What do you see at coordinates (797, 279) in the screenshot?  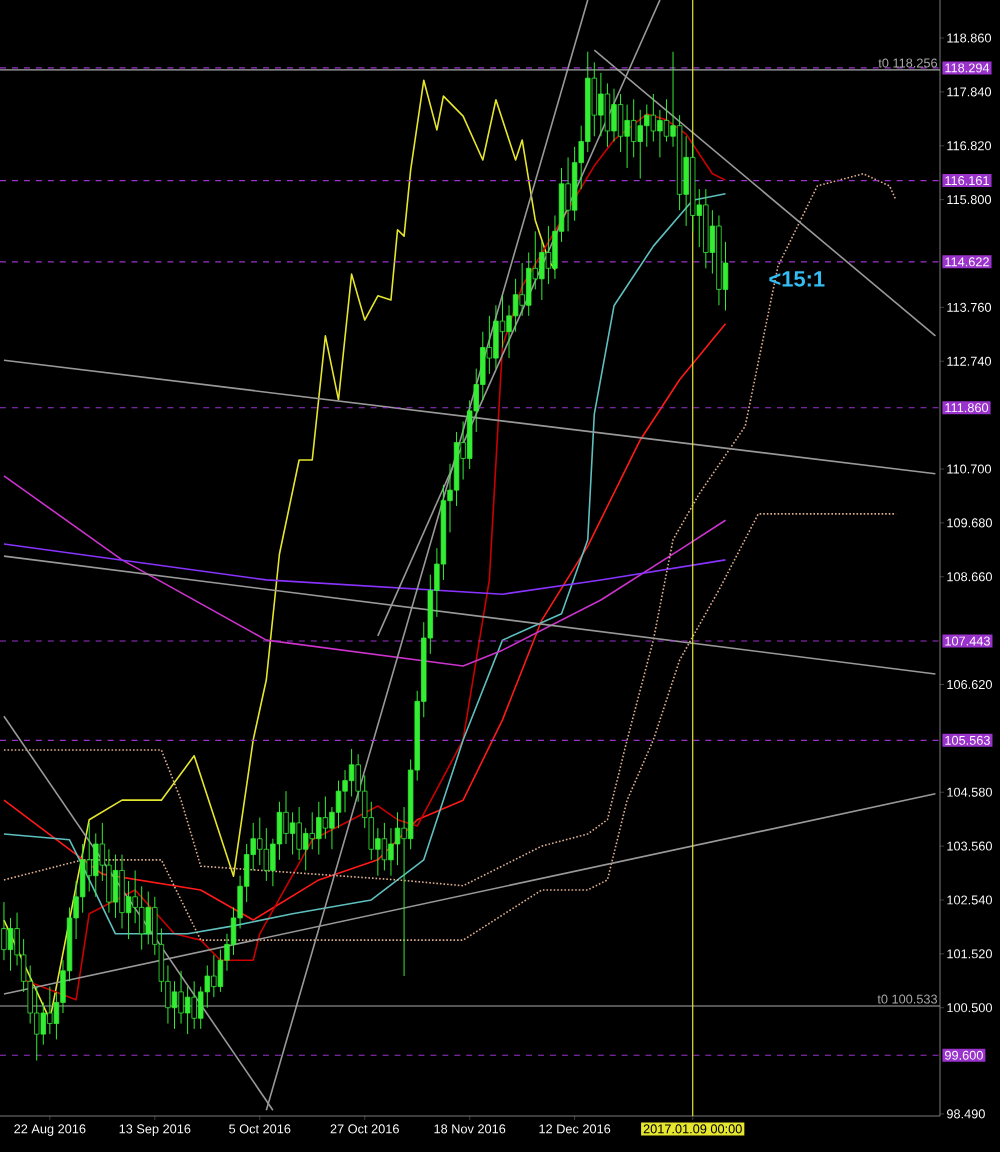 I see `annotation: <15:1` at bounding box center [797, 279].